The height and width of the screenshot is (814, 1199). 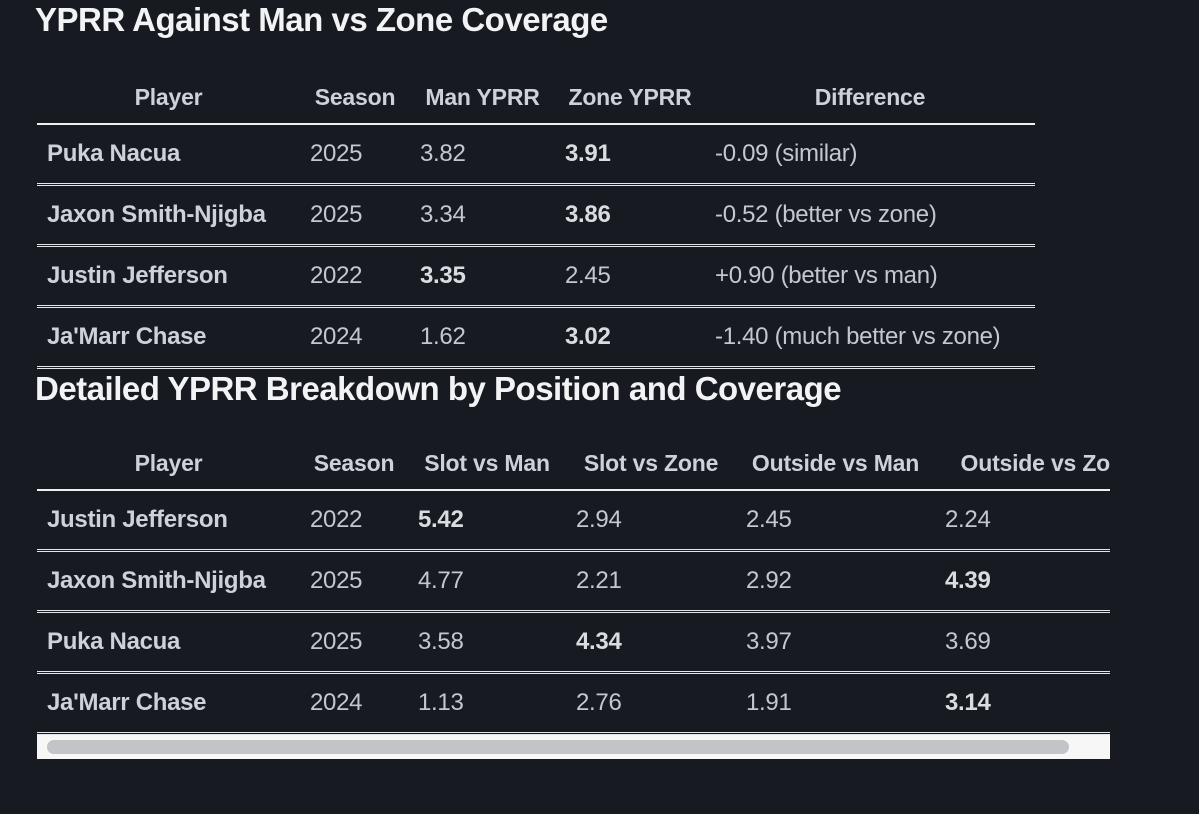 I want to click on col-header-outside-vs-zone: Outside vs Zone, so click(x=1035, y=463).